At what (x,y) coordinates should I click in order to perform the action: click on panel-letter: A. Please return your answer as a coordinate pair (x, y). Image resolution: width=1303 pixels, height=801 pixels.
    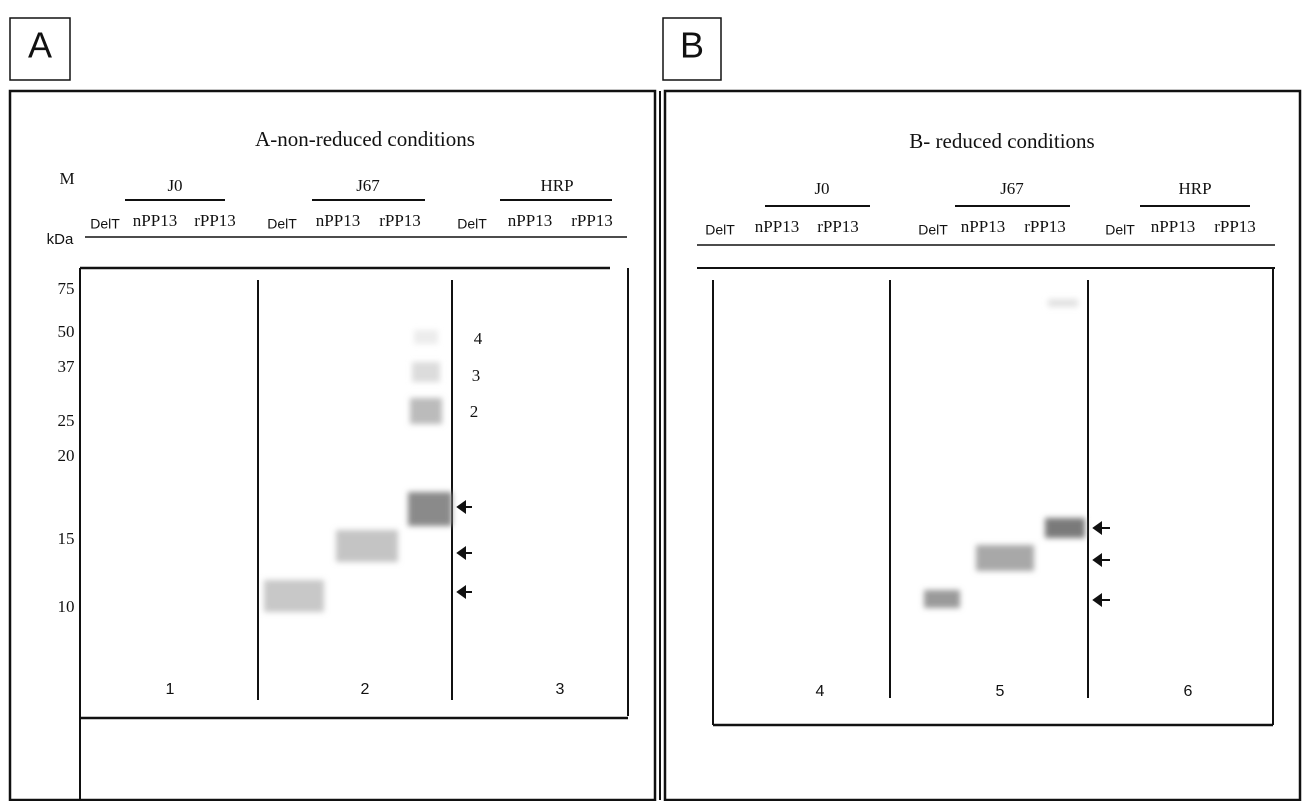
    Looking at the image, I should click on (40, 45).